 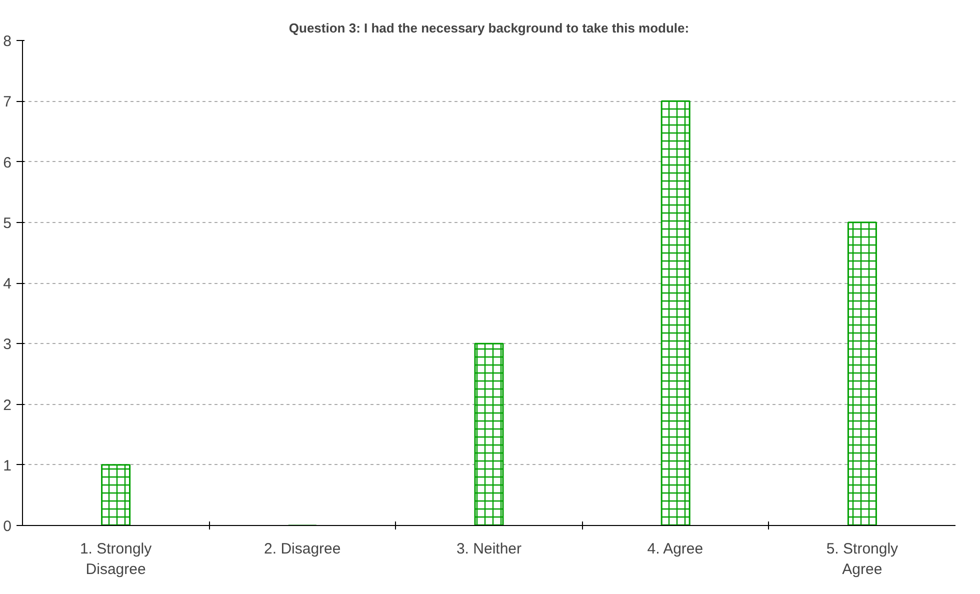 I want to click on x-tick-label: 3. Neither, so click(x=489, y=549).